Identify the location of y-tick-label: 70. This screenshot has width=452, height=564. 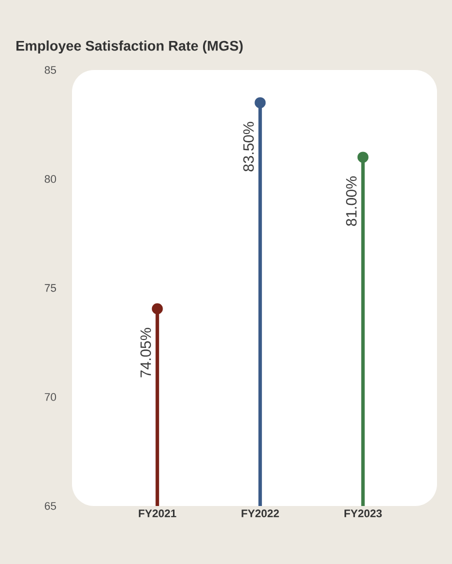
(50, 397).